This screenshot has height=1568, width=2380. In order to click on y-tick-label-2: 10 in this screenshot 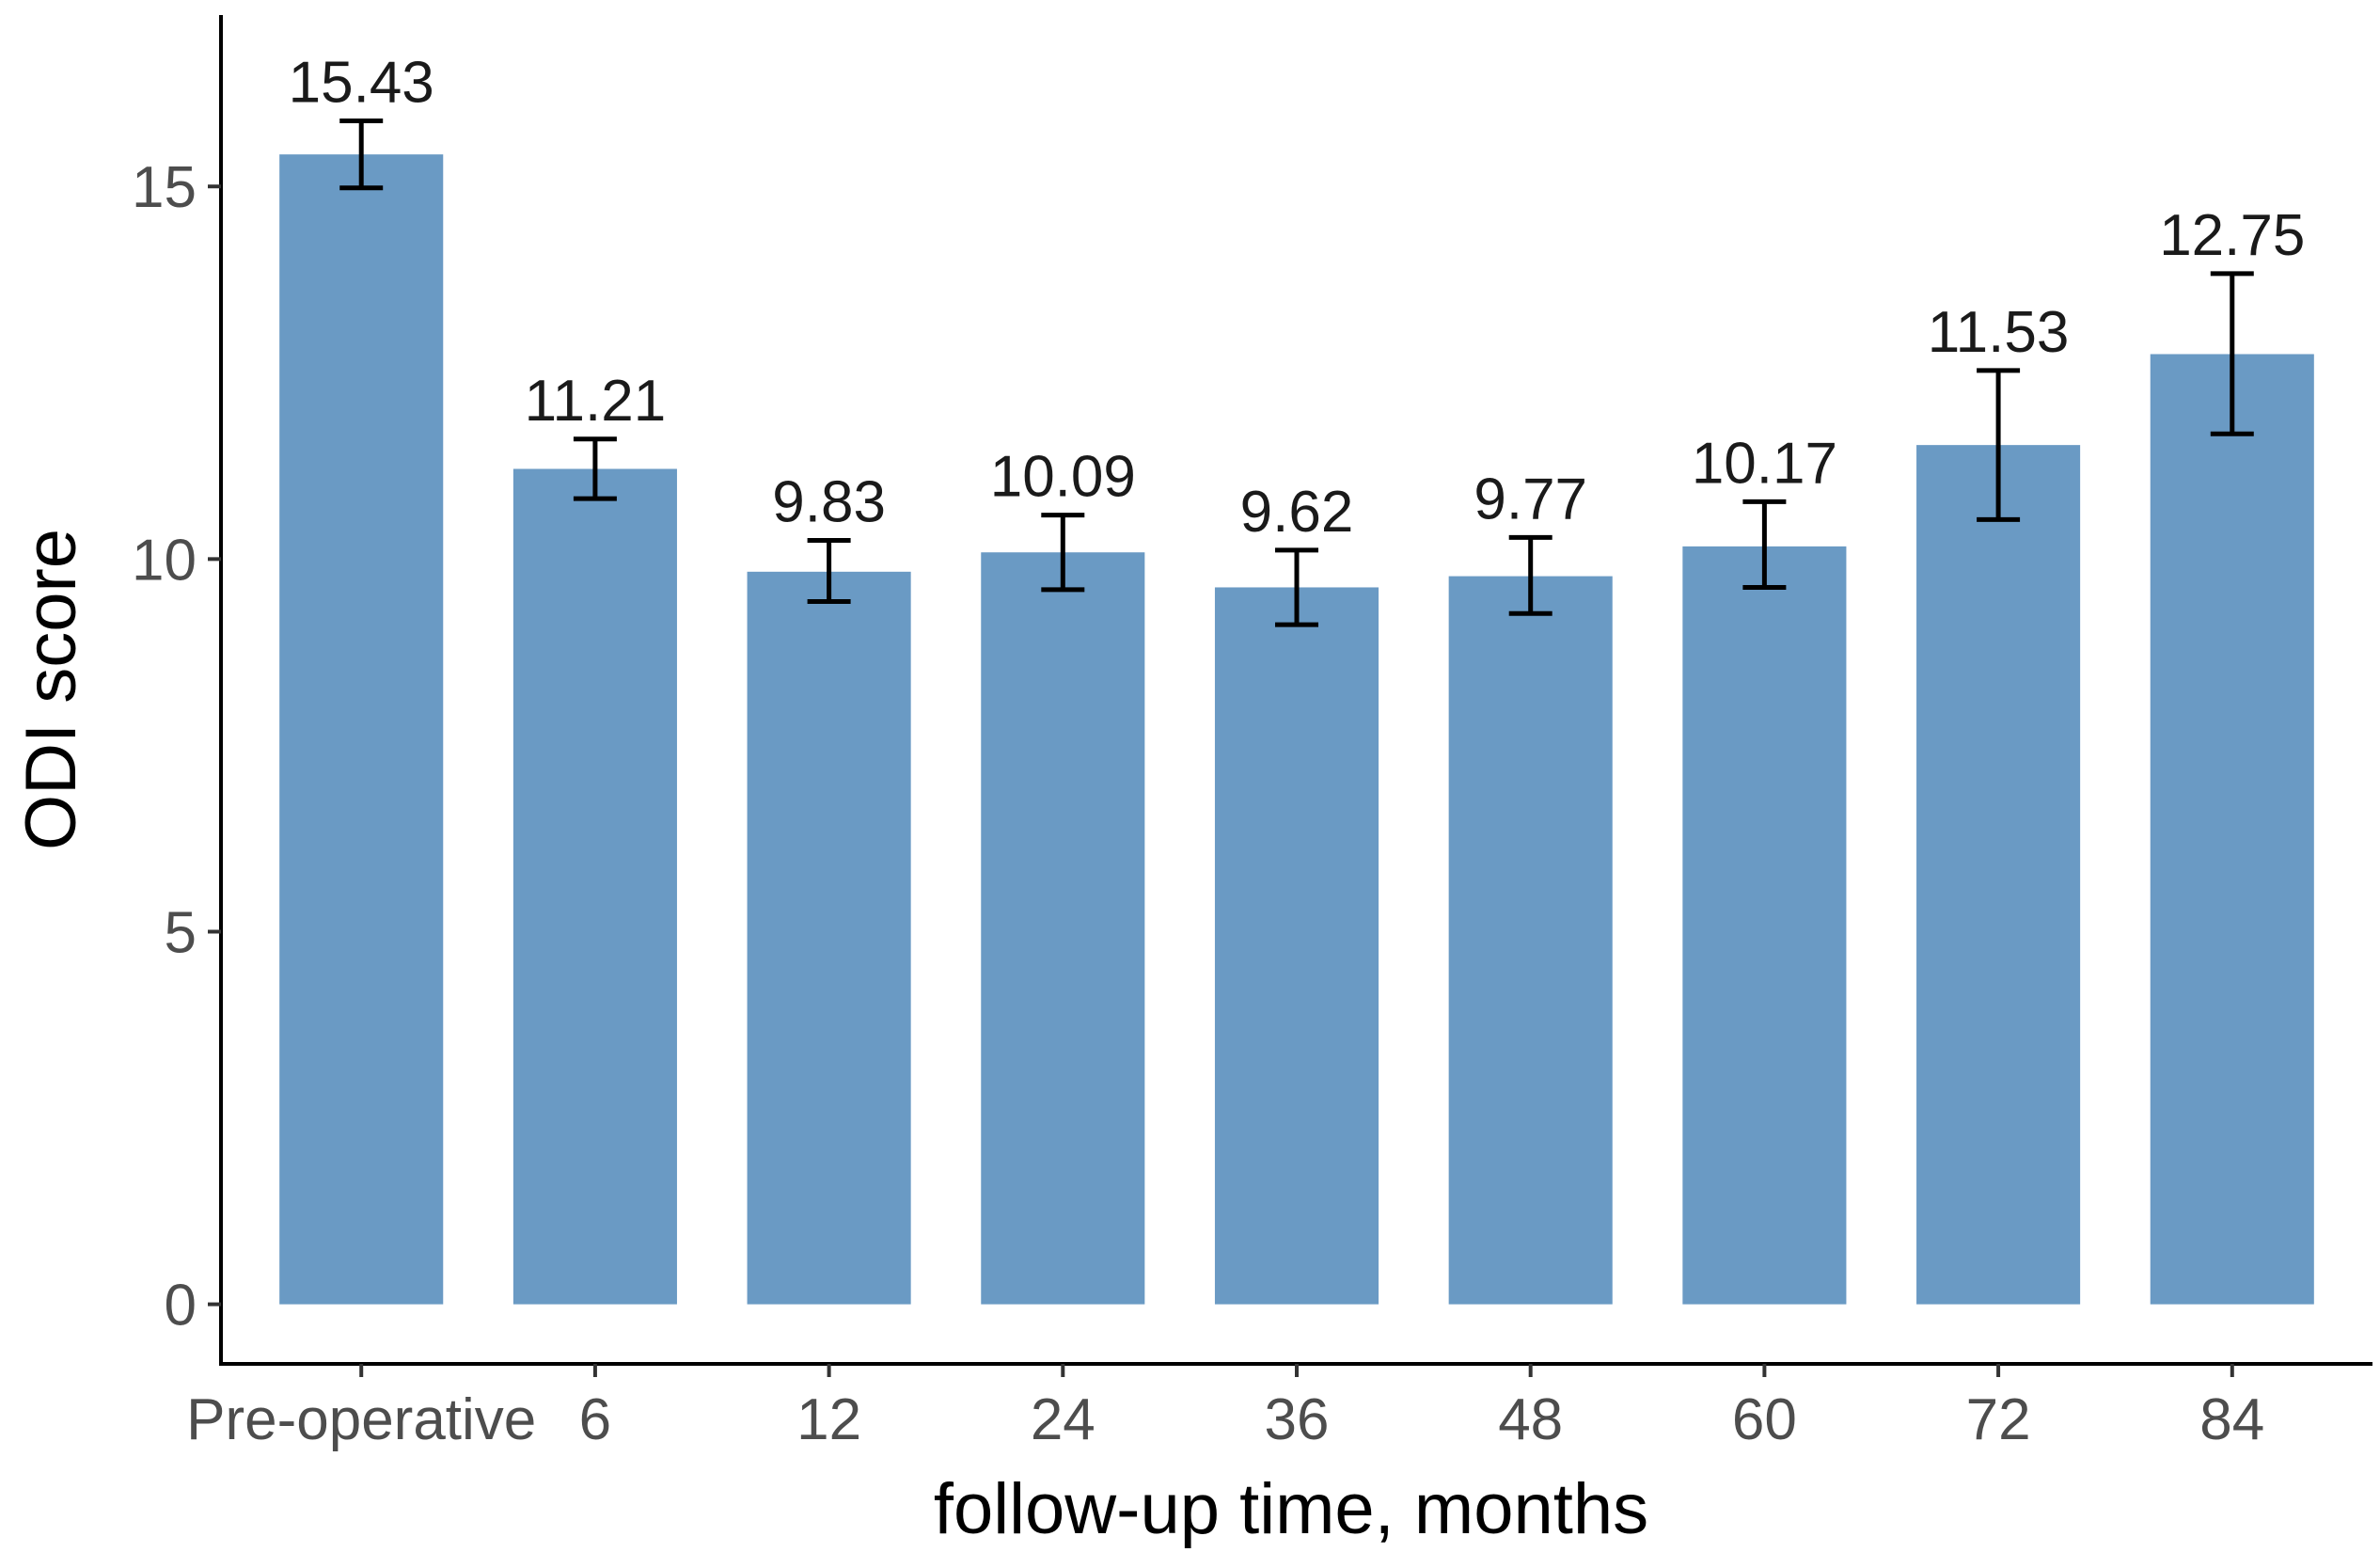, I will do `click(164, 561)`.